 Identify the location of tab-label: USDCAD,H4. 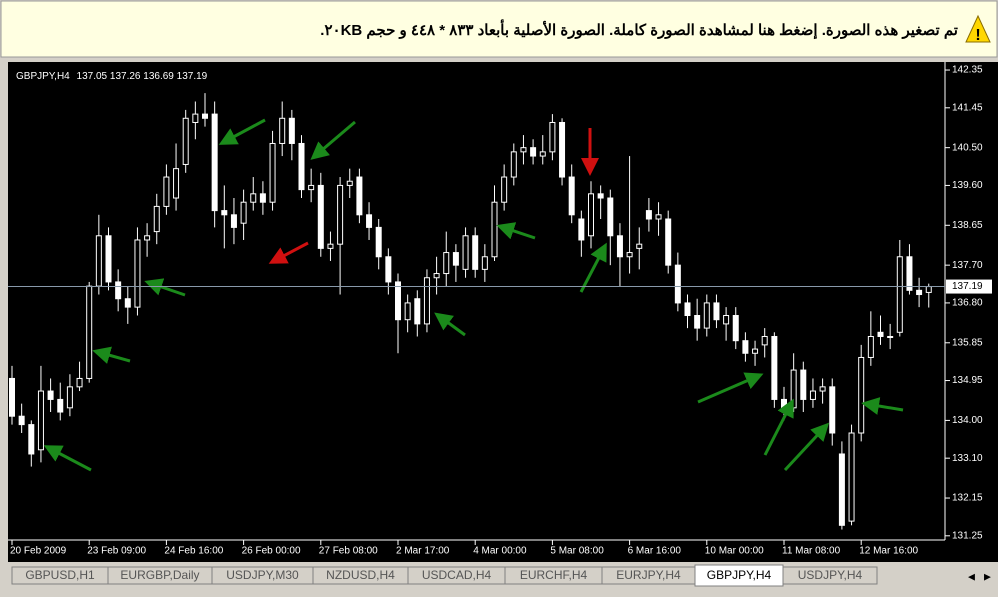
(457, 575).